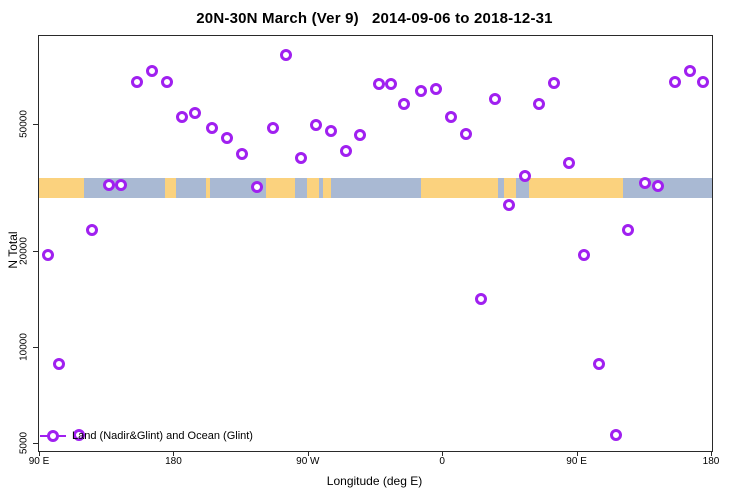 This screenshot has height=500, width=750. I want to click on y-axis-tick-label: 20000, so click(24, 250).